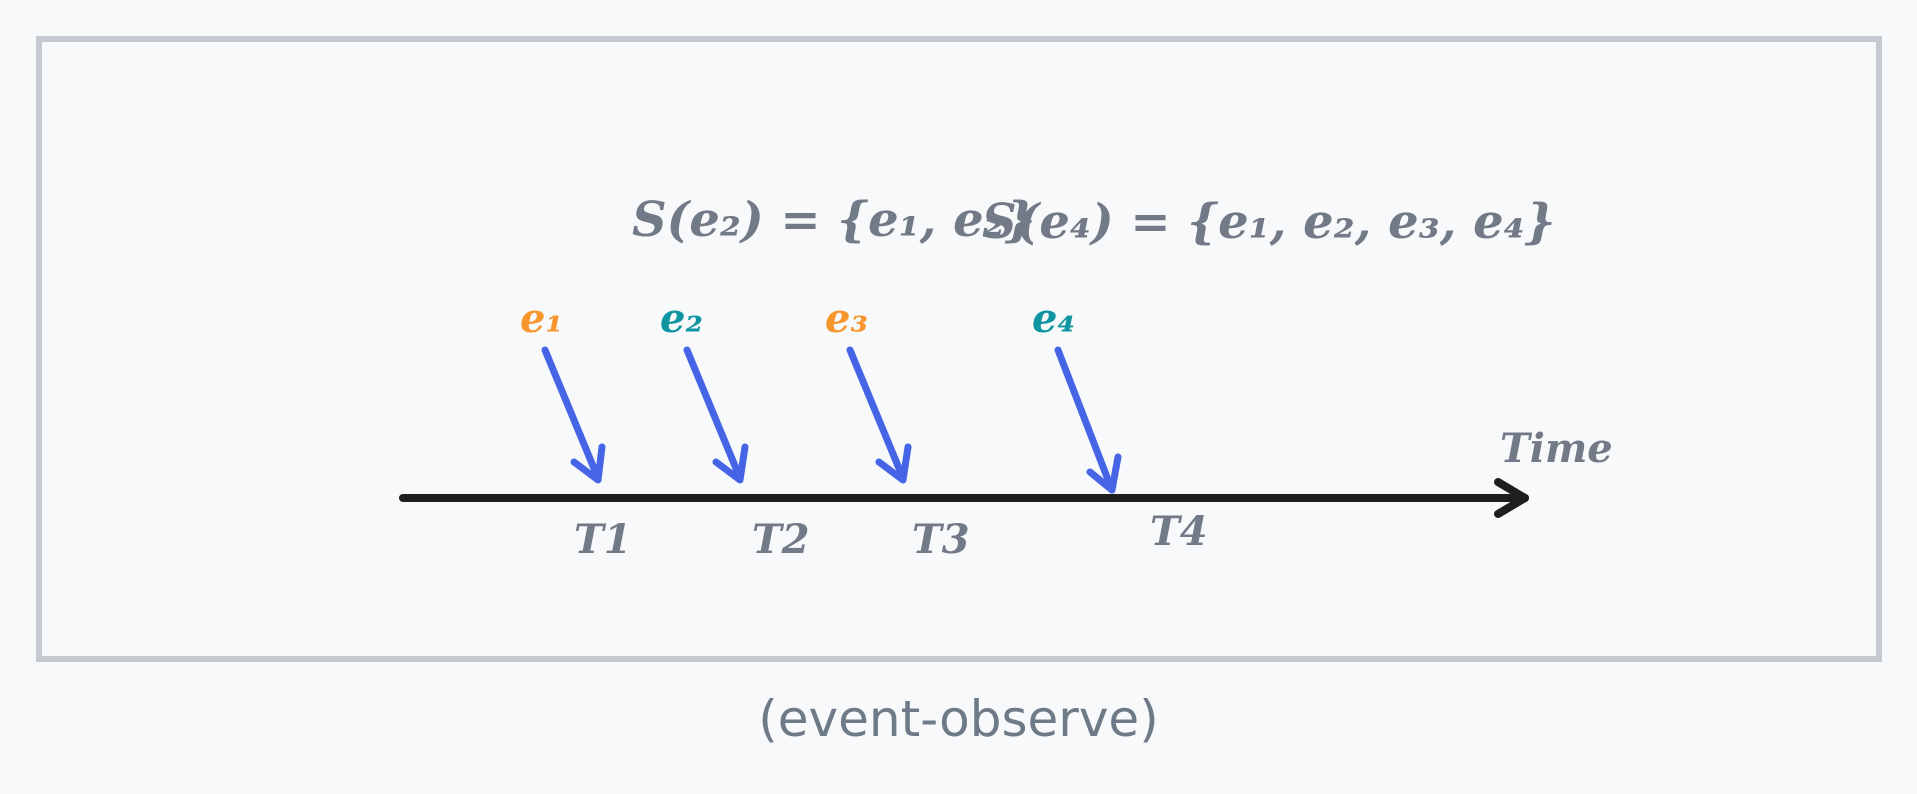 Image resolution: width=1917 pixels, height=794 pixels. What do you see at coordinates (846, 318) in the screenshot?
I see `event-label-e3: e₃` at bounding box center [846, 318].